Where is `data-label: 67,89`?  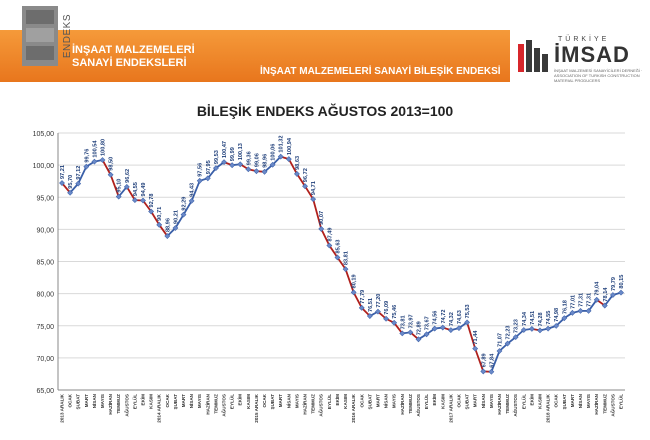
data-label: 67,89 is located at coordinates (484, 360).